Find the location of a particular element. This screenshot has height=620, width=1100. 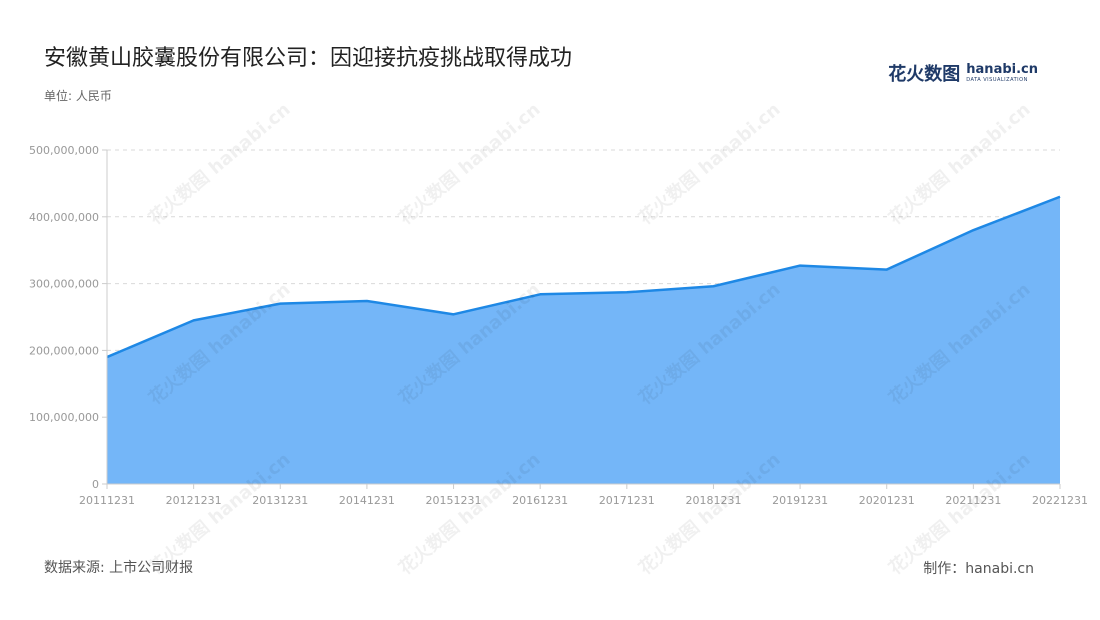

x-tick-label: 20131231 is located at coordinates (280, 500).